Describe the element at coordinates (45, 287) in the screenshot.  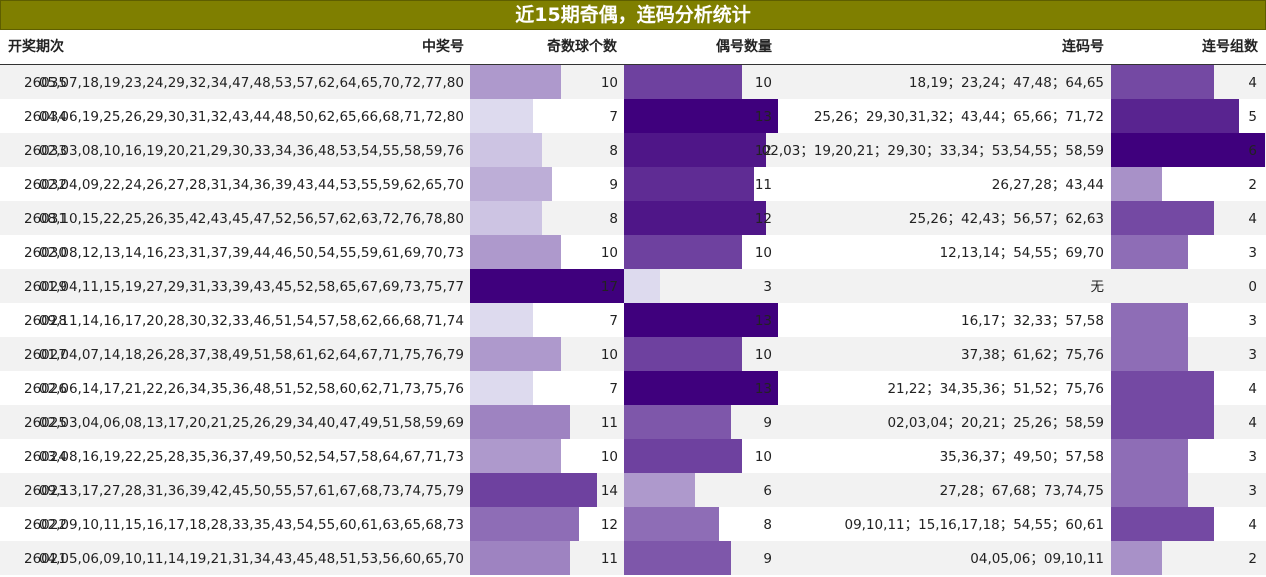
I see `period-cell: 26029` at that location.